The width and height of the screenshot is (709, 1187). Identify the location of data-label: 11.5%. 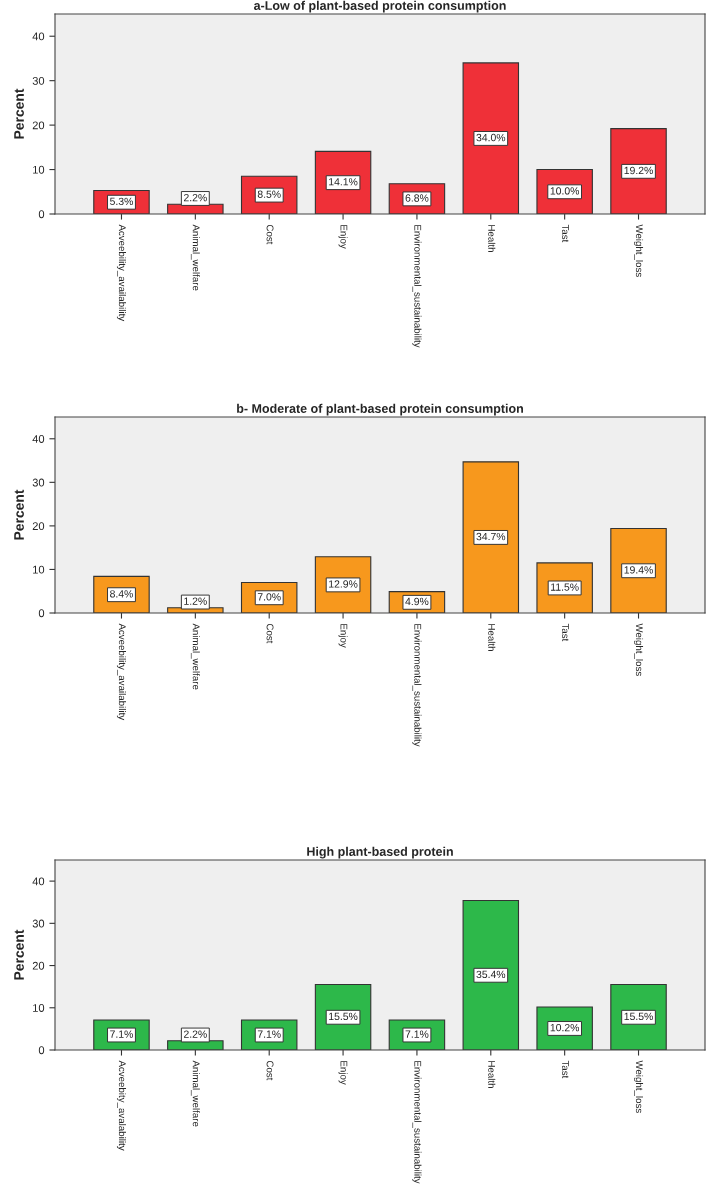
(565, 587).